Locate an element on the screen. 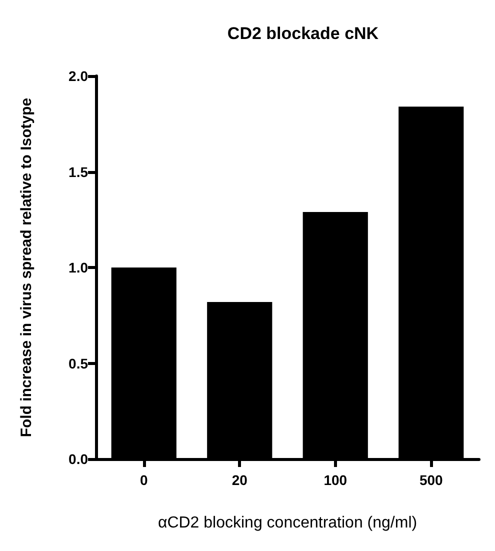 The width and height of the screenshot is (495, 551). y-tick-label: 0.5 is located at coordinates (78, 363).